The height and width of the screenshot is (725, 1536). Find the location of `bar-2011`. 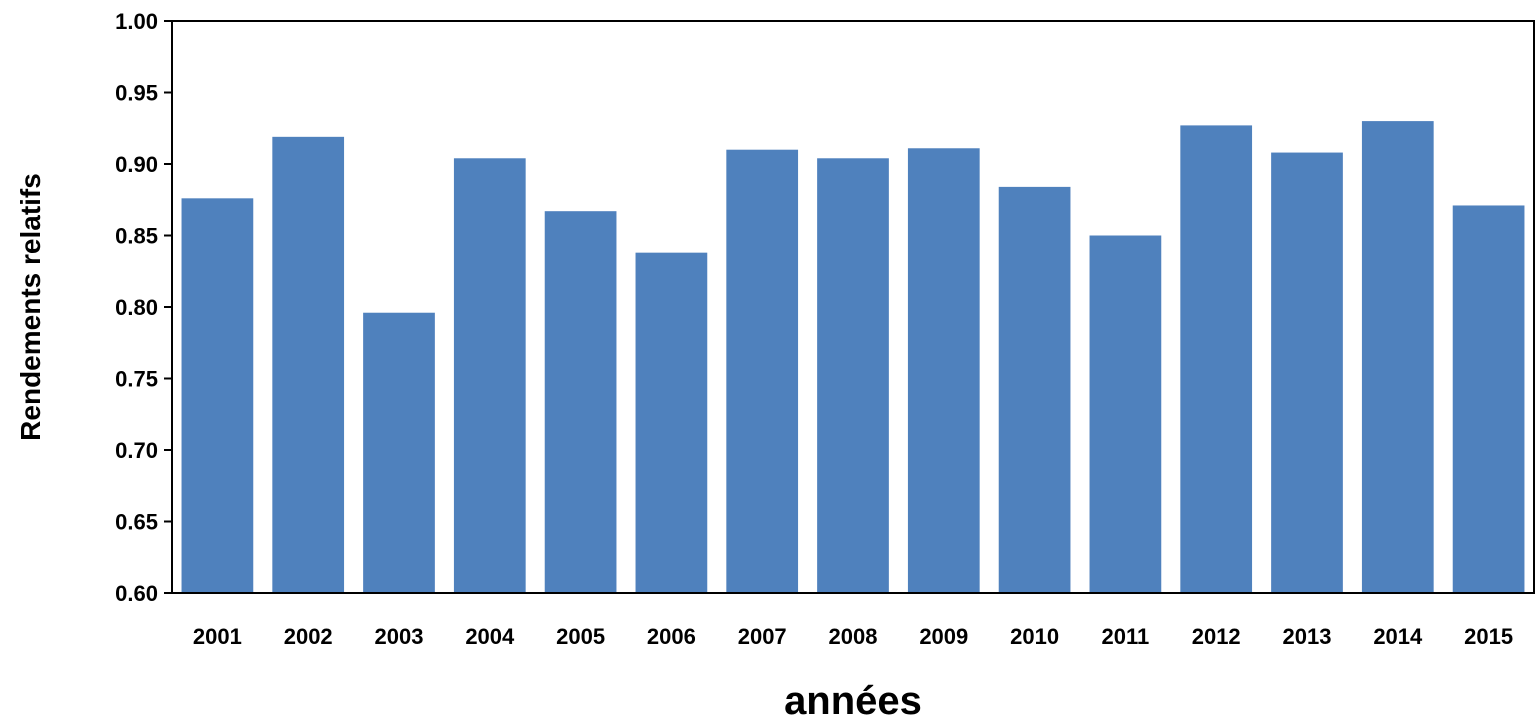

bar-2011 is located at coordinates (1125, 414).